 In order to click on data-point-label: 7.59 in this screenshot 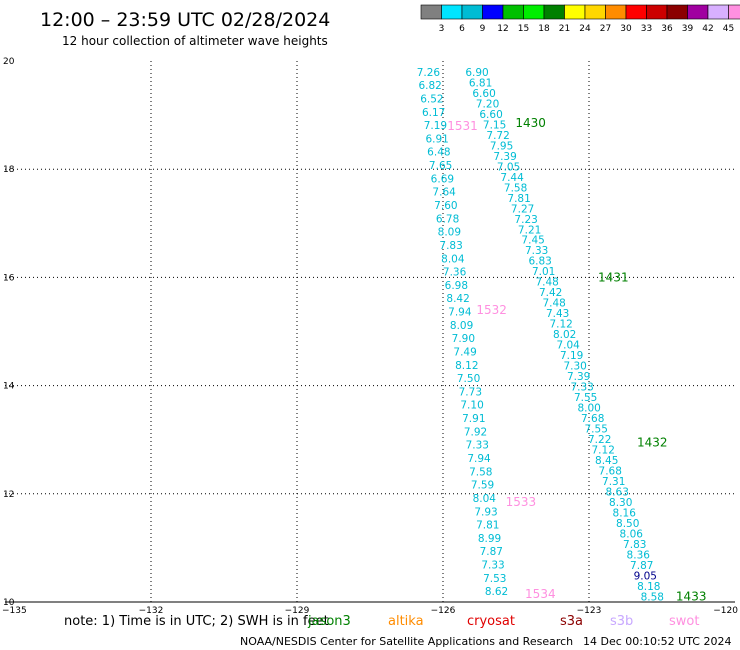, I will do `click(482, 486)`.